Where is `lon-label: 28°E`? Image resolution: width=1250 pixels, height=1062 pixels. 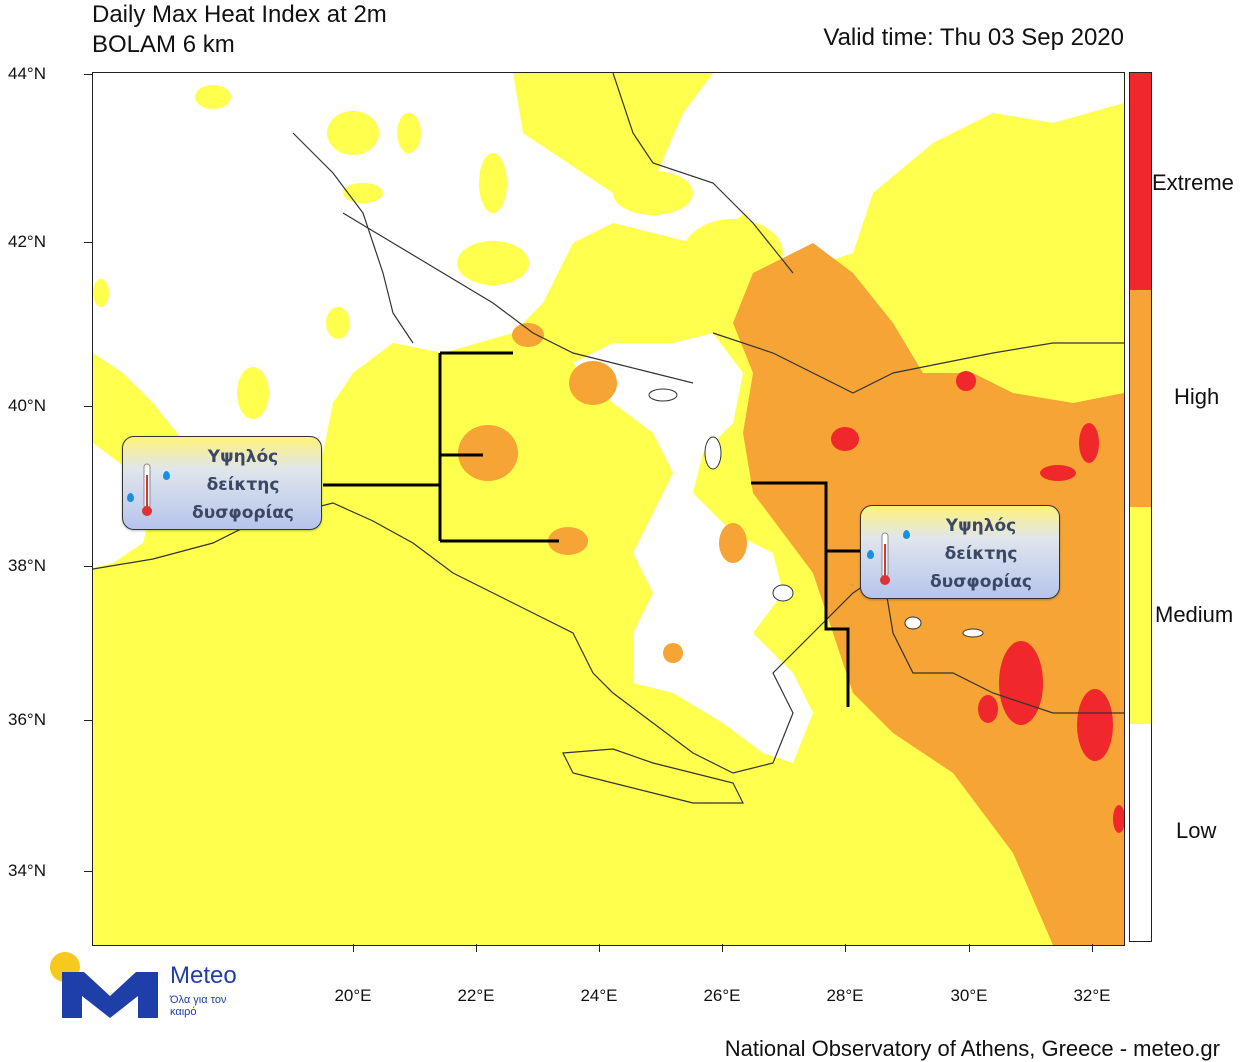 lon-label: 28°E is located at coordinates (845, 995).